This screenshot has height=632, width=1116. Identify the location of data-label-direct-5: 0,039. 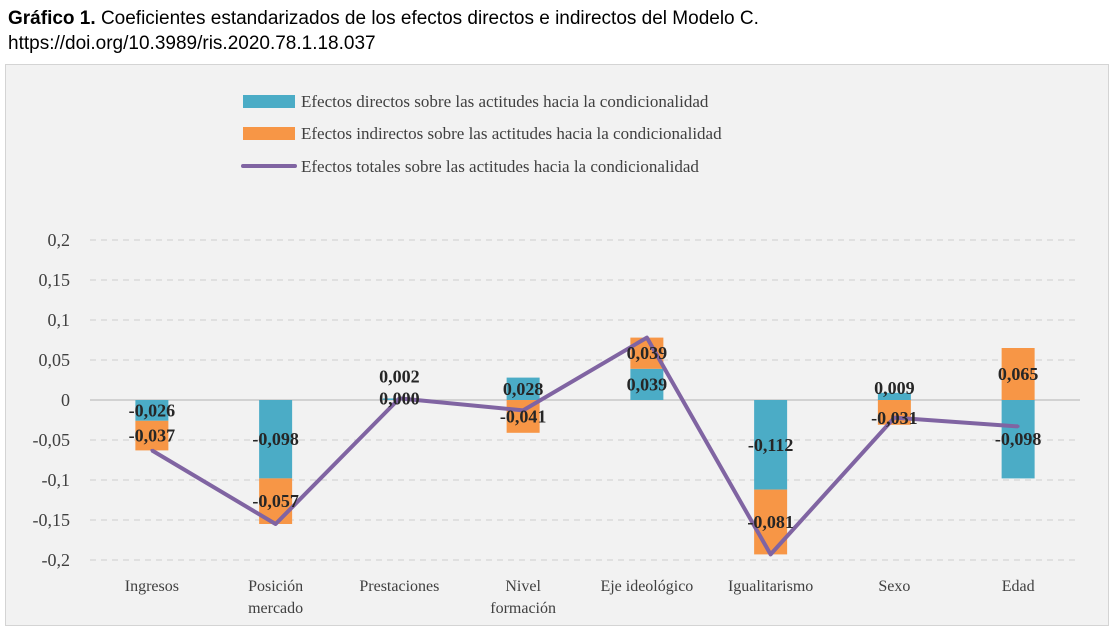
(647, 384).